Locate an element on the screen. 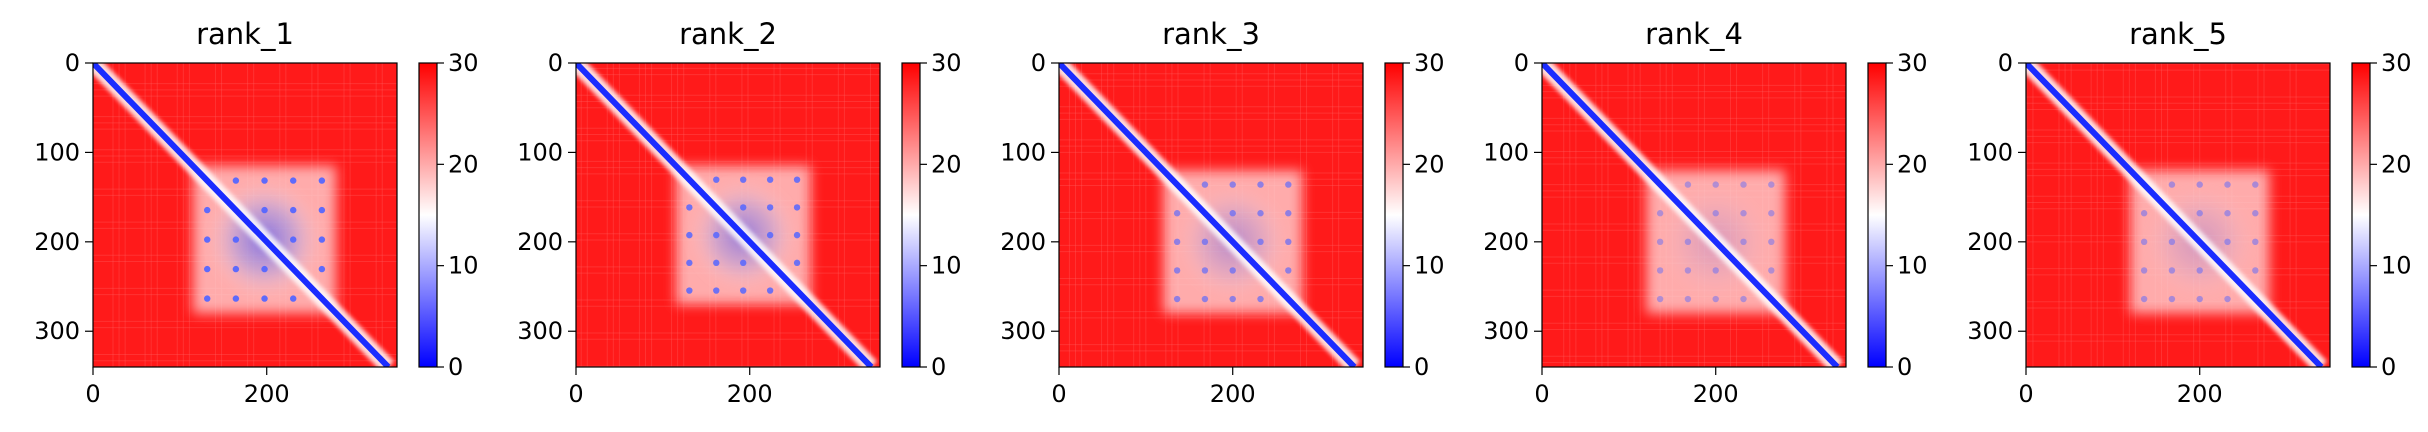 The height and width of the screenshot is (432, 2428). panel-title: rank_3 is located at coordinates (1211, 34).